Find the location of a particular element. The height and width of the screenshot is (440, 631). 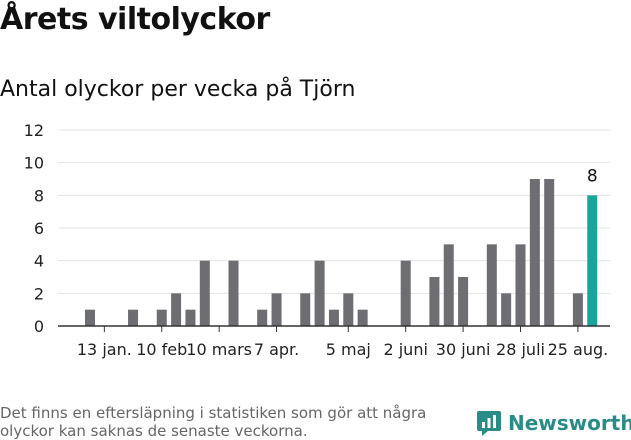

y-tick-label: 2 is located at coordinates (39, 293).